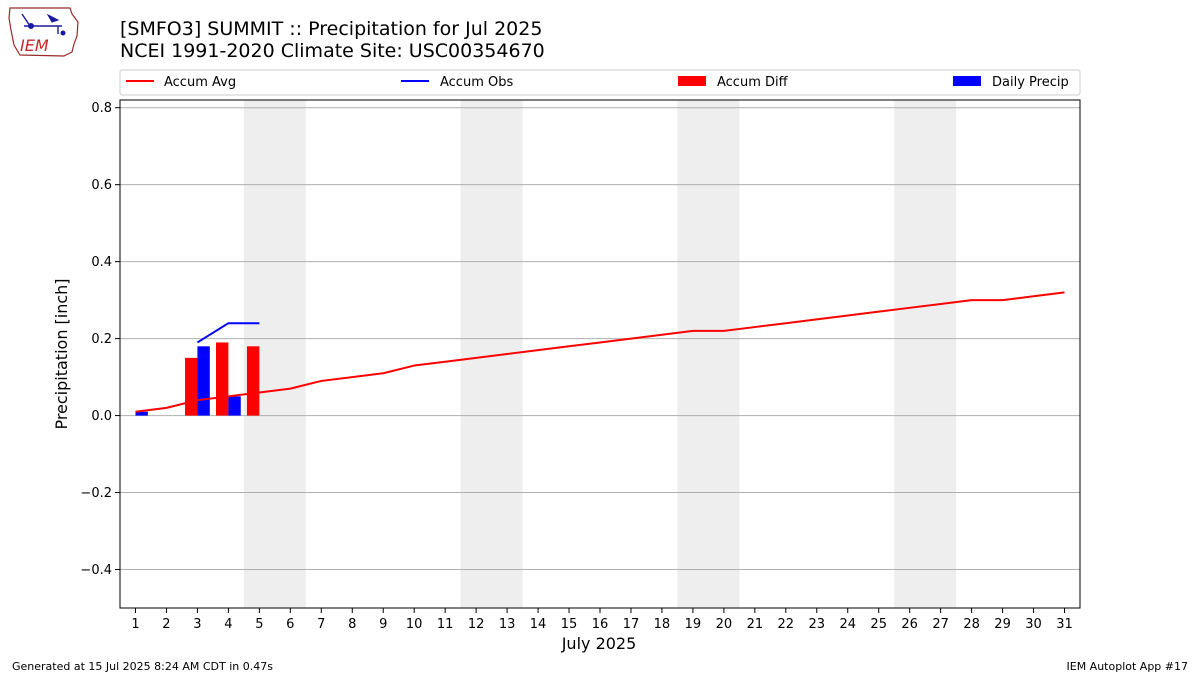 The height and width of the screenshot is (675, 1200). I want to click on legend-item-daily-precip: Daily Precip, so click(1011, 82).